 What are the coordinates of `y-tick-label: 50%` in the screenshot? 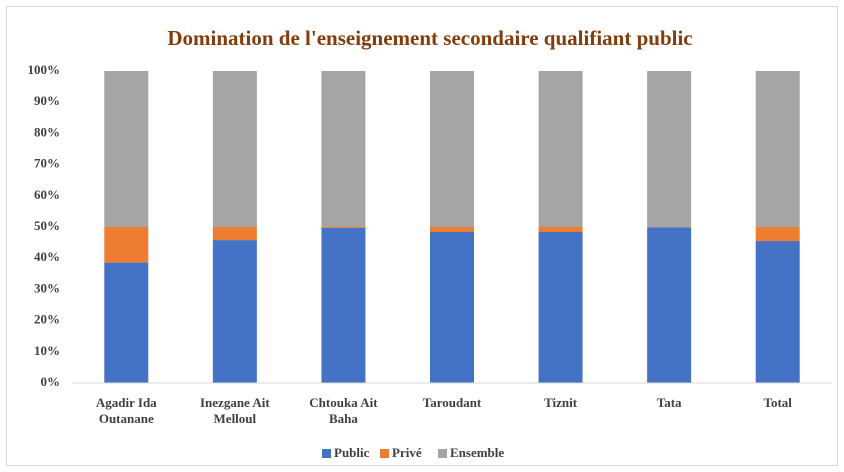 It's located at (47, 225).